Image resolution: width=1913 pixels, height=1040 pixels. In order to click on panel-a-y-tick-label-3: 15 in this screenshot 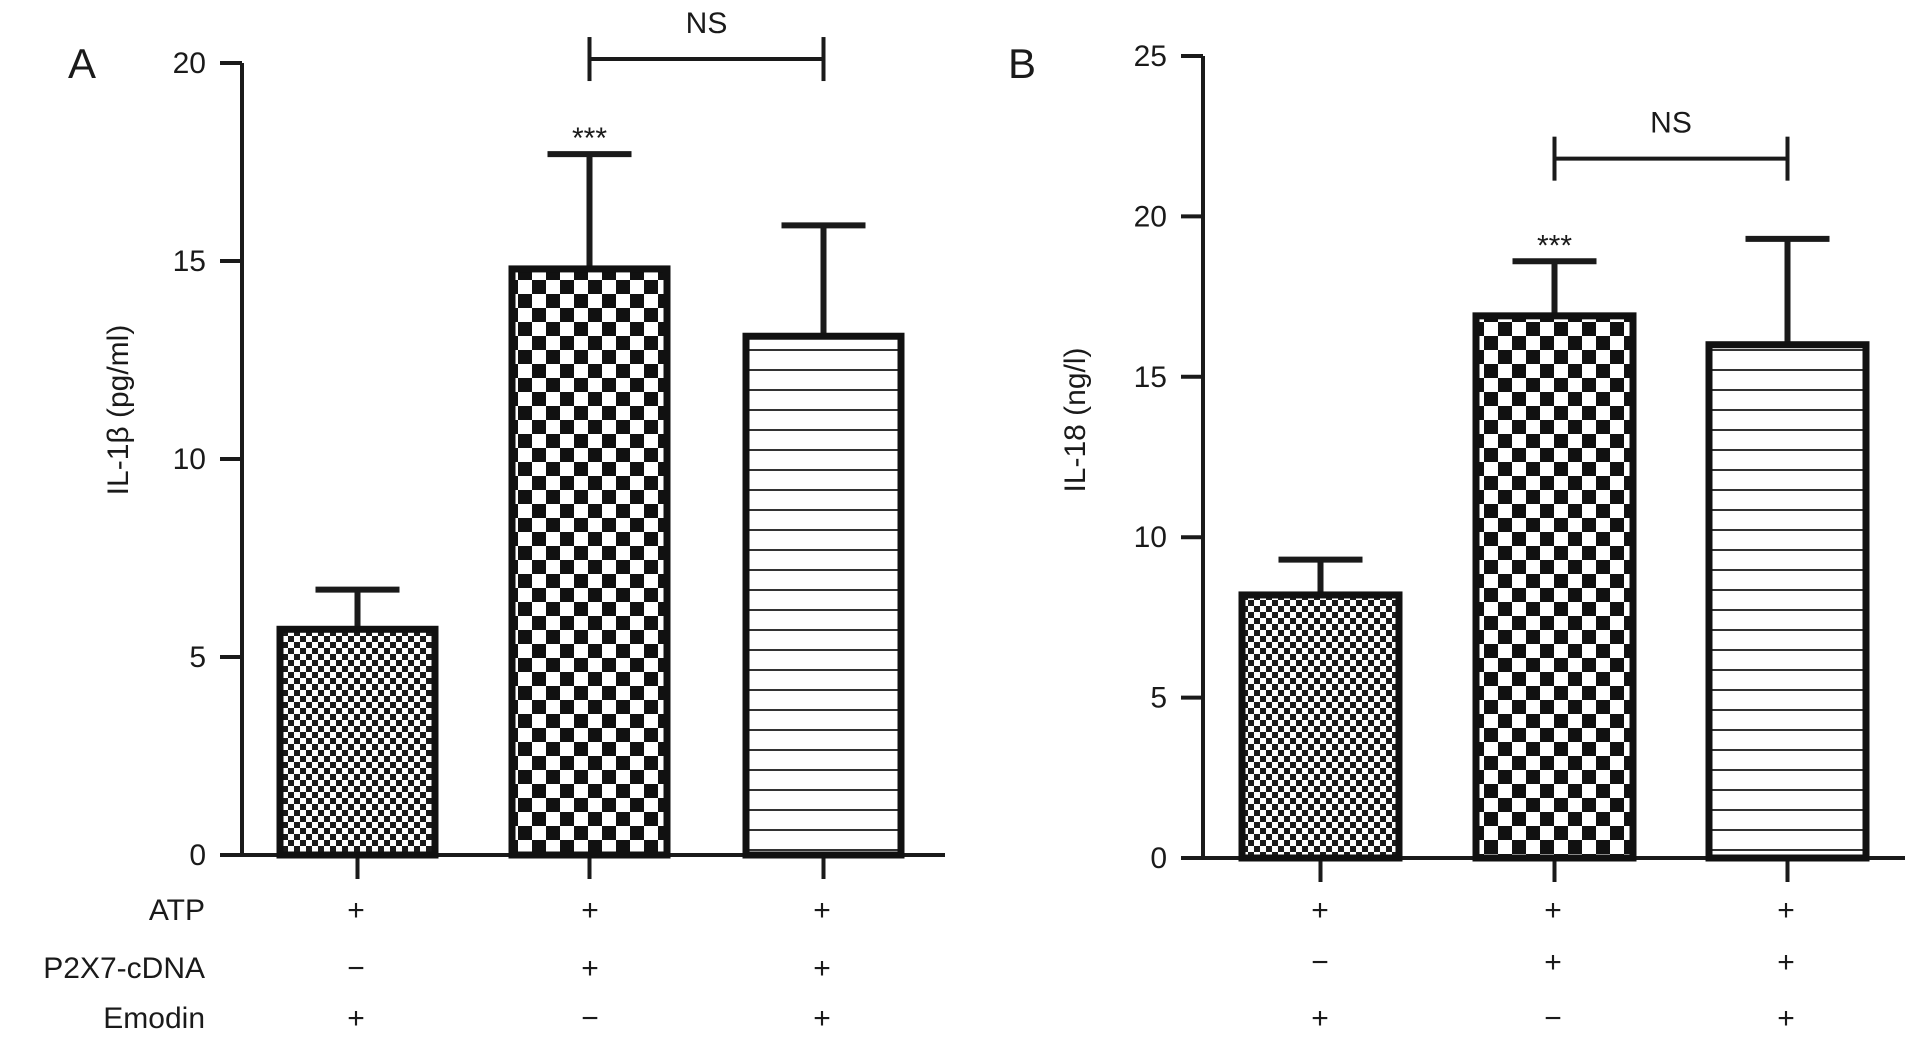, I will do `click(189, 261)`.